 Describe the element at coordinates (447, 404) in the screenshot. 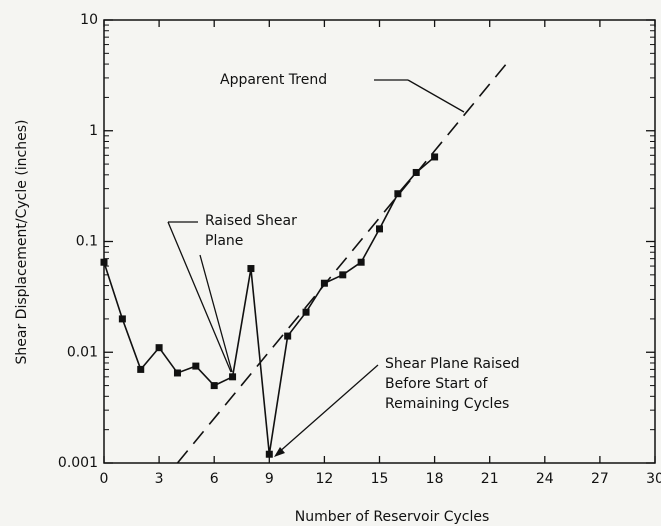

I see `annotation: Remaining Cycles` at that location.